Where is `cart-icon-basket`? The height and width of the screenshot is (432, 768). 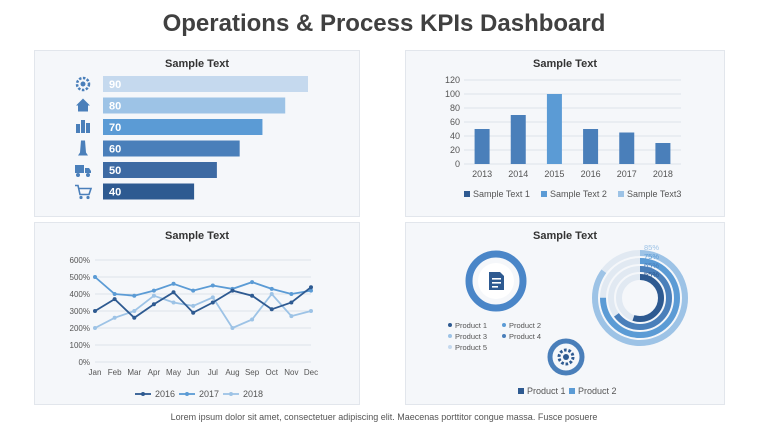 cart-icon-basket is located at coordinates (84, 190).